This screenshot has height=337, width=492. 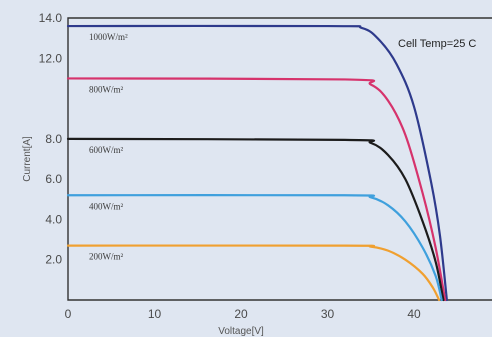 What do you see at coordinates (437, 44) in the screenshot?
I see `cell-temp-annotation: Cell Temp=25 C` at bounding box center [437, 44].